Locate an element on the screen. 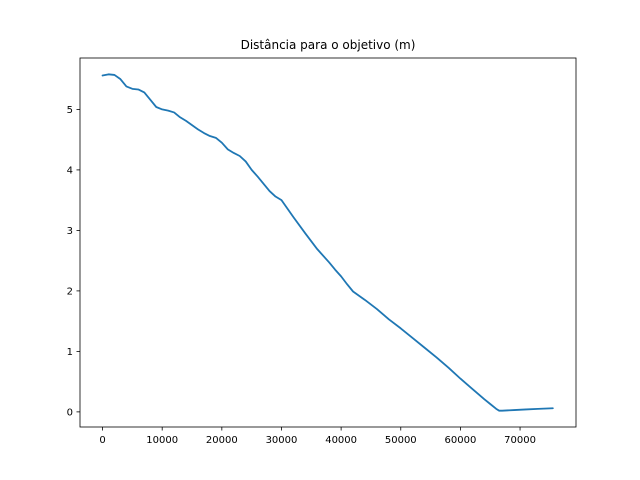  y-tick-label: 0 is located at coordinates (70, 412).